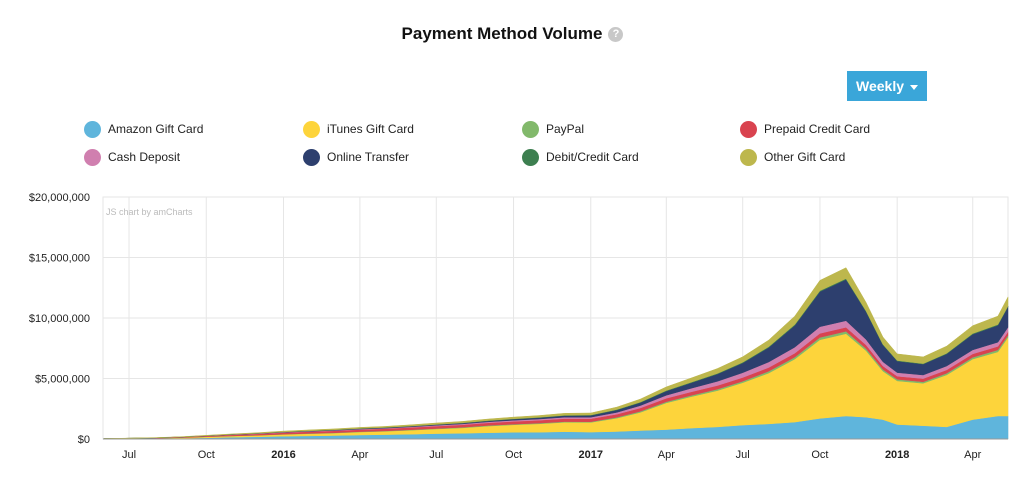  What do you see at coordinates (144, 157) in the screenshot?
I see `legend-label: Cash Deposit` at bounding box center [144, 157].